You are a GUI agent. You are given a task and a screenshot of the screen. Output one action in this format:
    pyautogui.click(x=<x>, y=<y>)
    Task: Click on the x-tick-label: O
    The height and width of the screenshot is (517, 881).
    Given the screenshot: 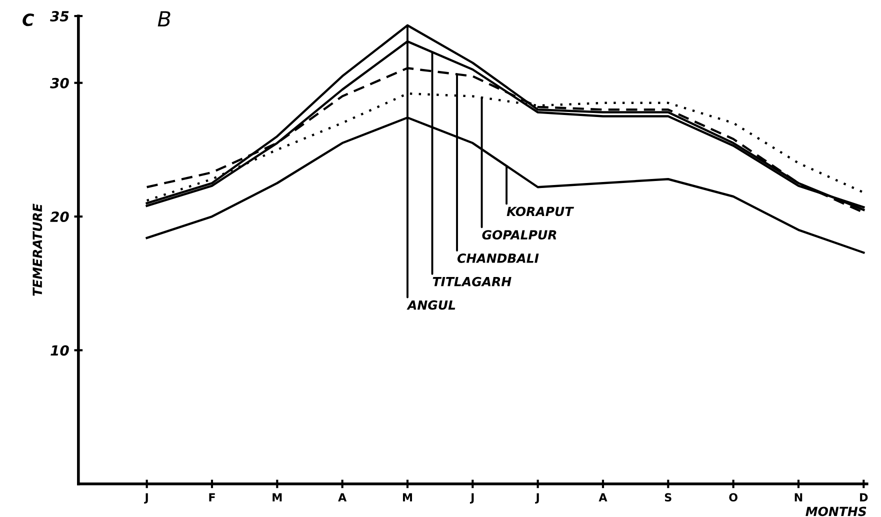 What is the action you would take?
    pyautogui.click(x=733, y=497)
    